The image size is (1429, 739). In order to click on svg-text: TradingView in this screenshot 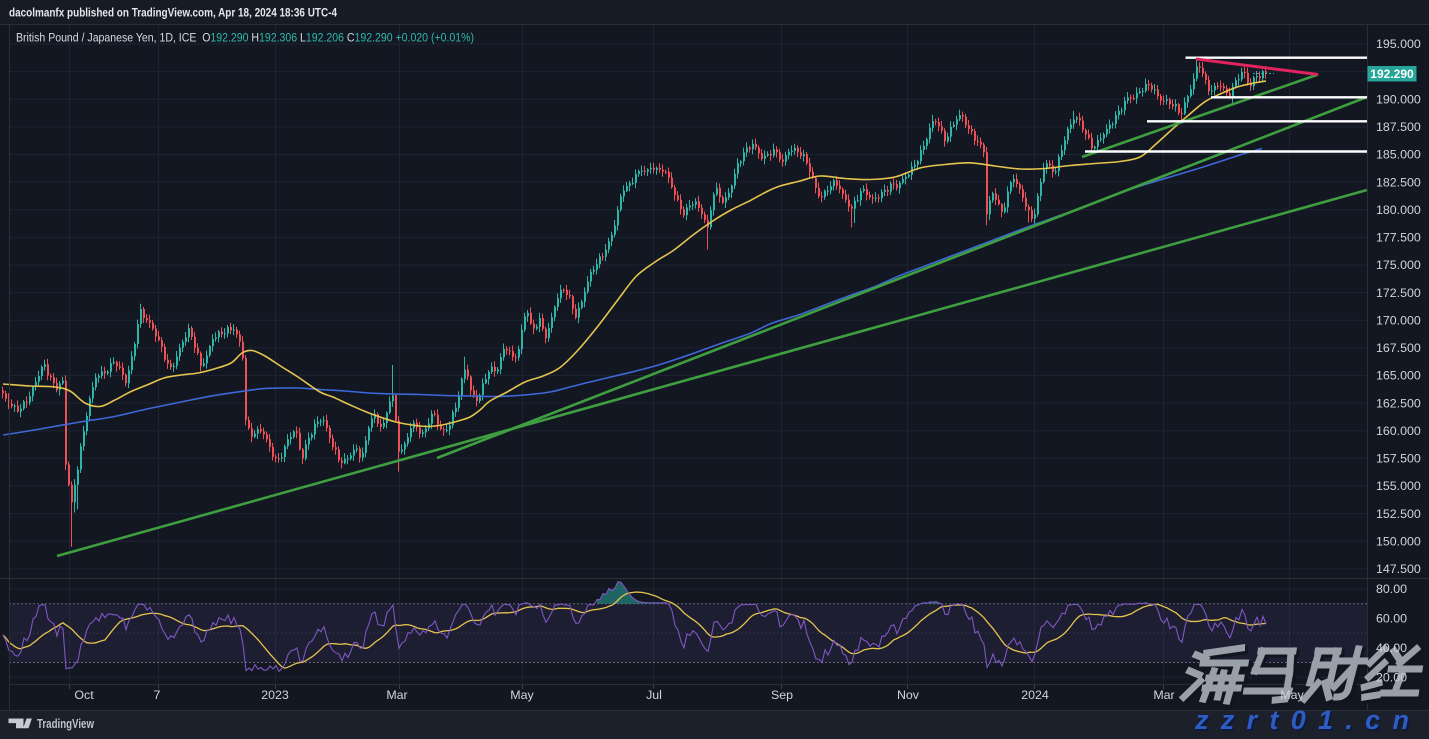, I will do `click(65, 723)`.